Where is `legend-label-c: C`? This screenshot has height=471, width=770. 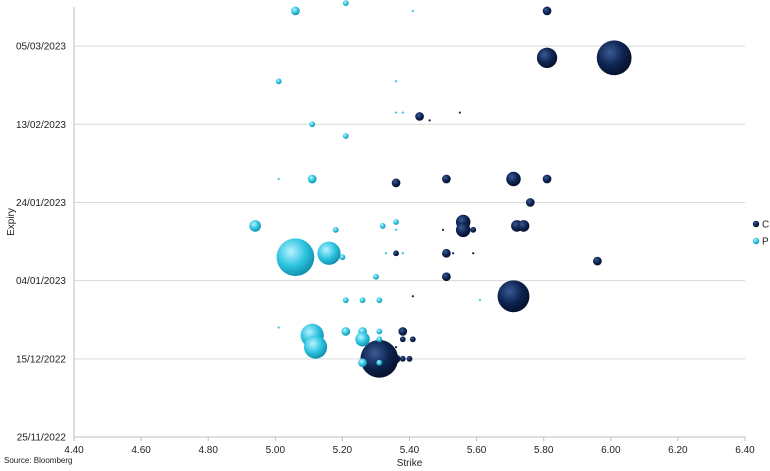 legend-label-c: C is located at coordinates (765, 225).